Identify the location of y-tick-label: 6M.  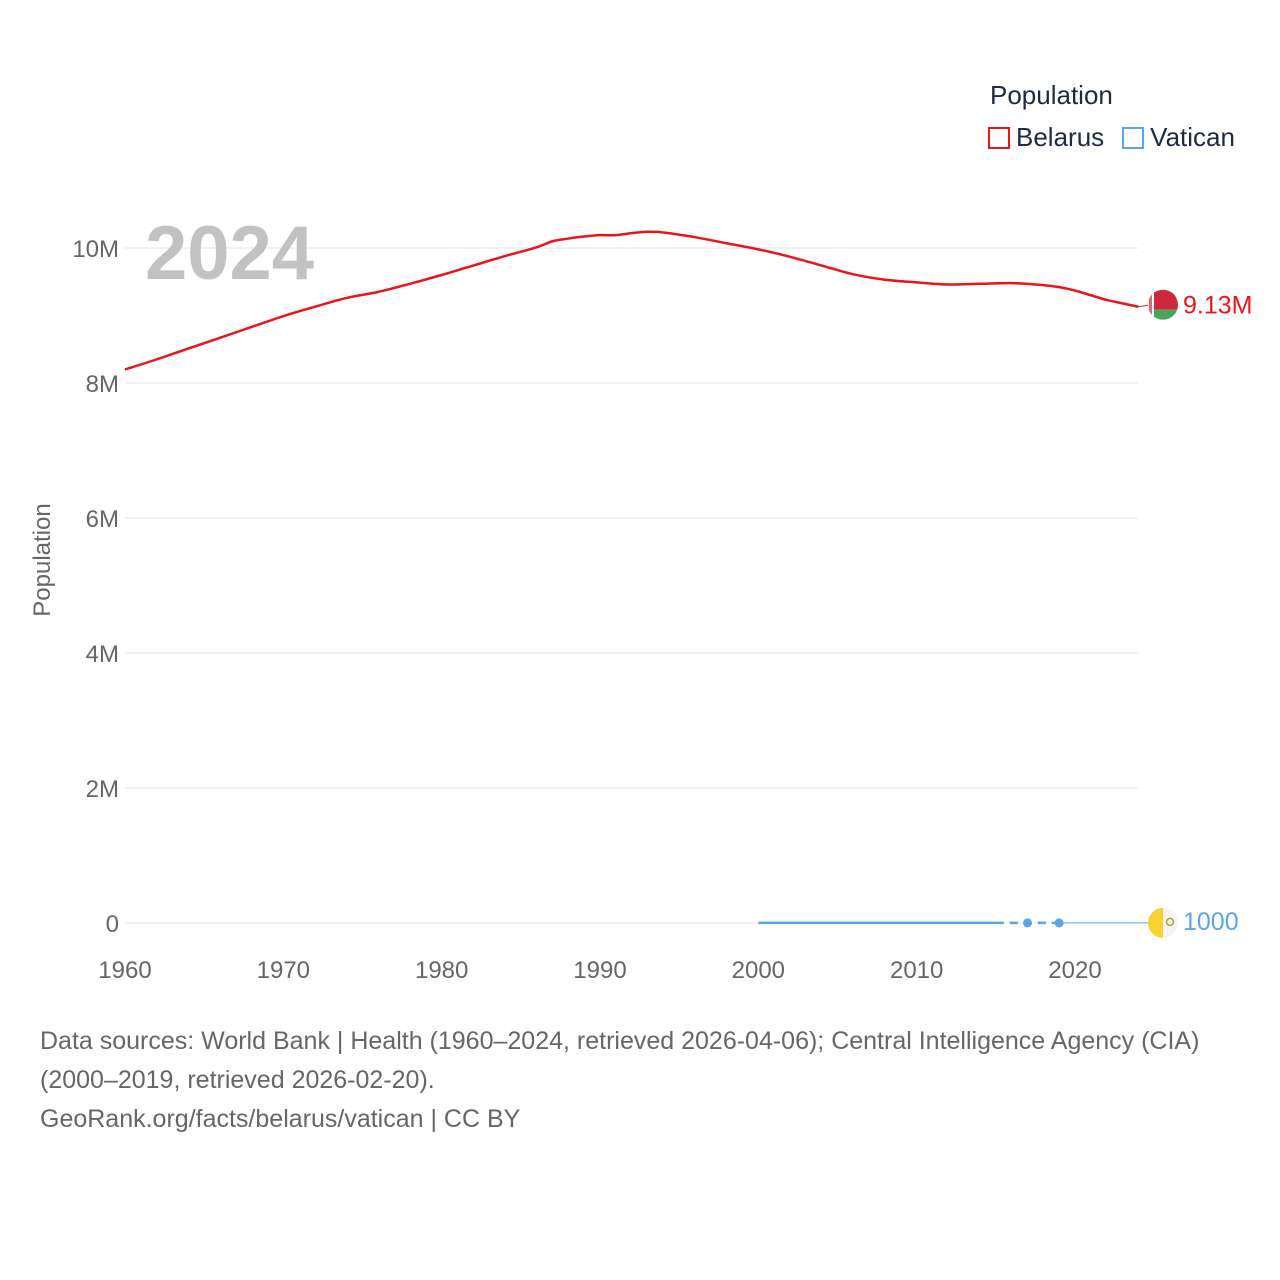
(102, 519).